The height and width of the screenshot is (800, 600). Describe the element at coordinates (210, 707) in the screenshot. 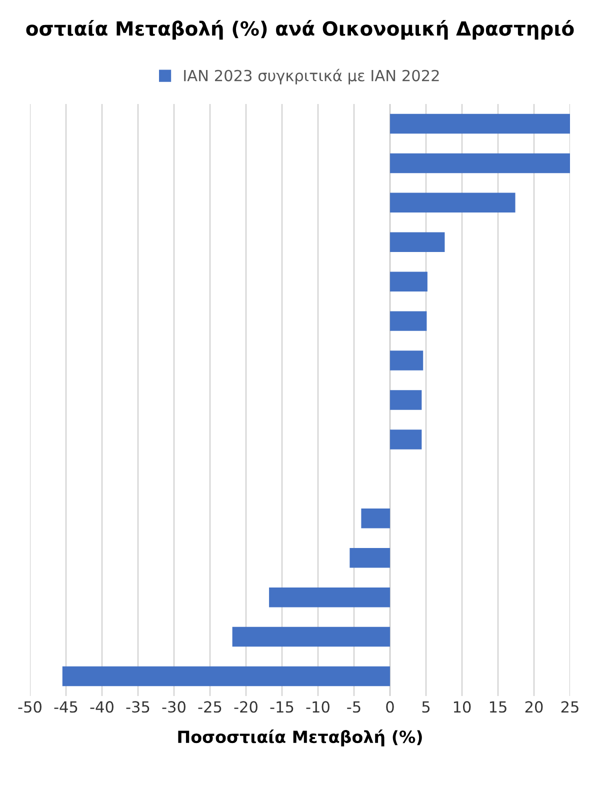

I see `x-tick-label: -25` at that location.